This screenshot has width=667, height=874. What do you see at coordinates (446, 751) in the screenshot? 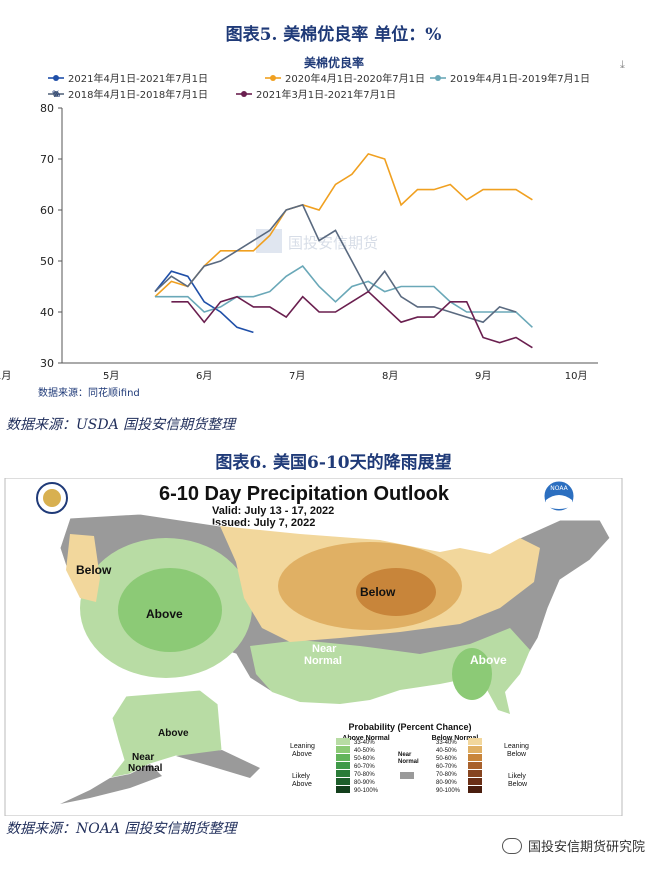
I see `legend-below-range: 40-50%` at bounding box center [446, 751].